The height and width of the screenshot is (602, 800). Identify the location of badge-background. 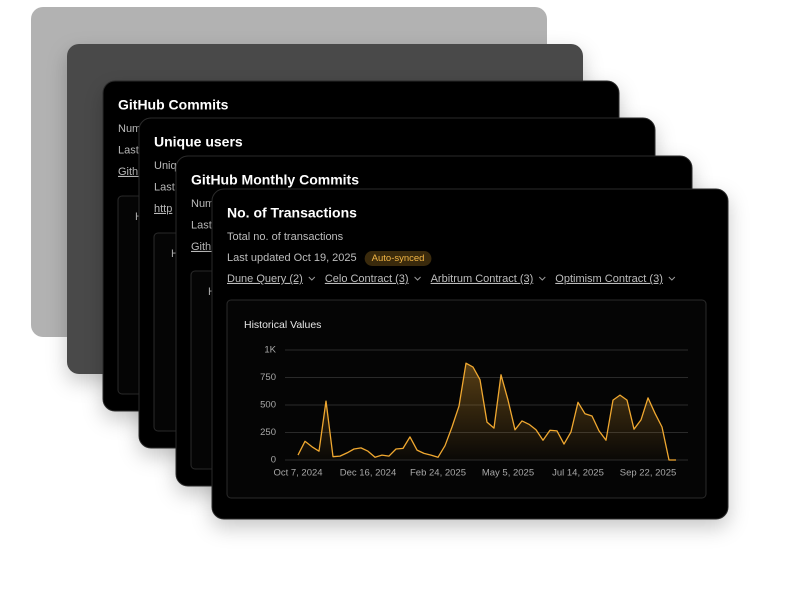
(398, 258).